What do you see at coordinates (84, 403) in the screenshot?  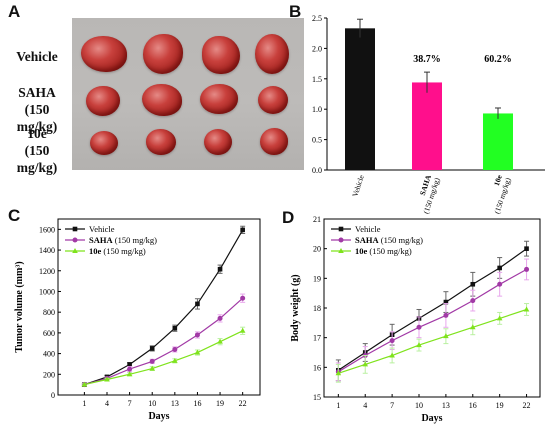 I see `chart-c-xtick-label: 1` at bounding box center [84, 403].